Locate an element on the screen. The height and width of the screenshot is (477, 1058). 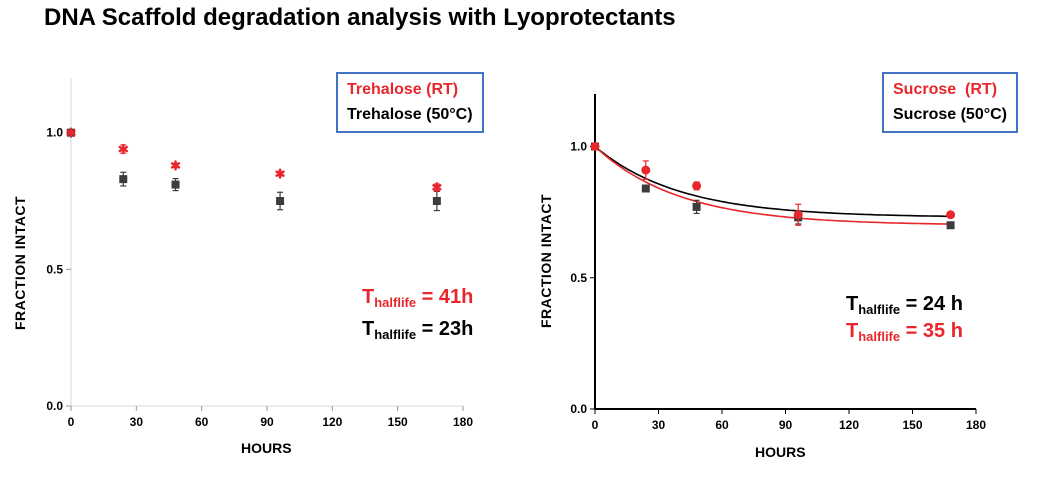
sucrose-x-tick-label: 120 is located at coordinates (849, 425).